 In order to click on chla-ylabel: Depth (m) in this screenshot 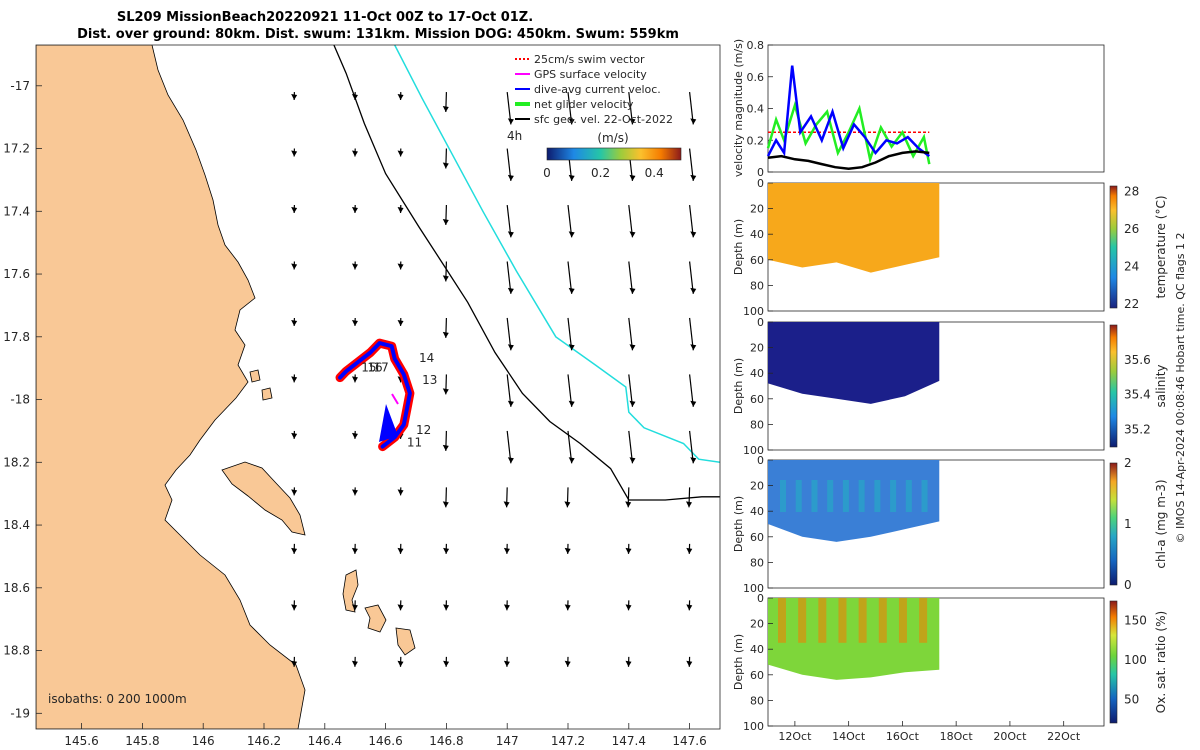, I will do `click(738, 524)`.